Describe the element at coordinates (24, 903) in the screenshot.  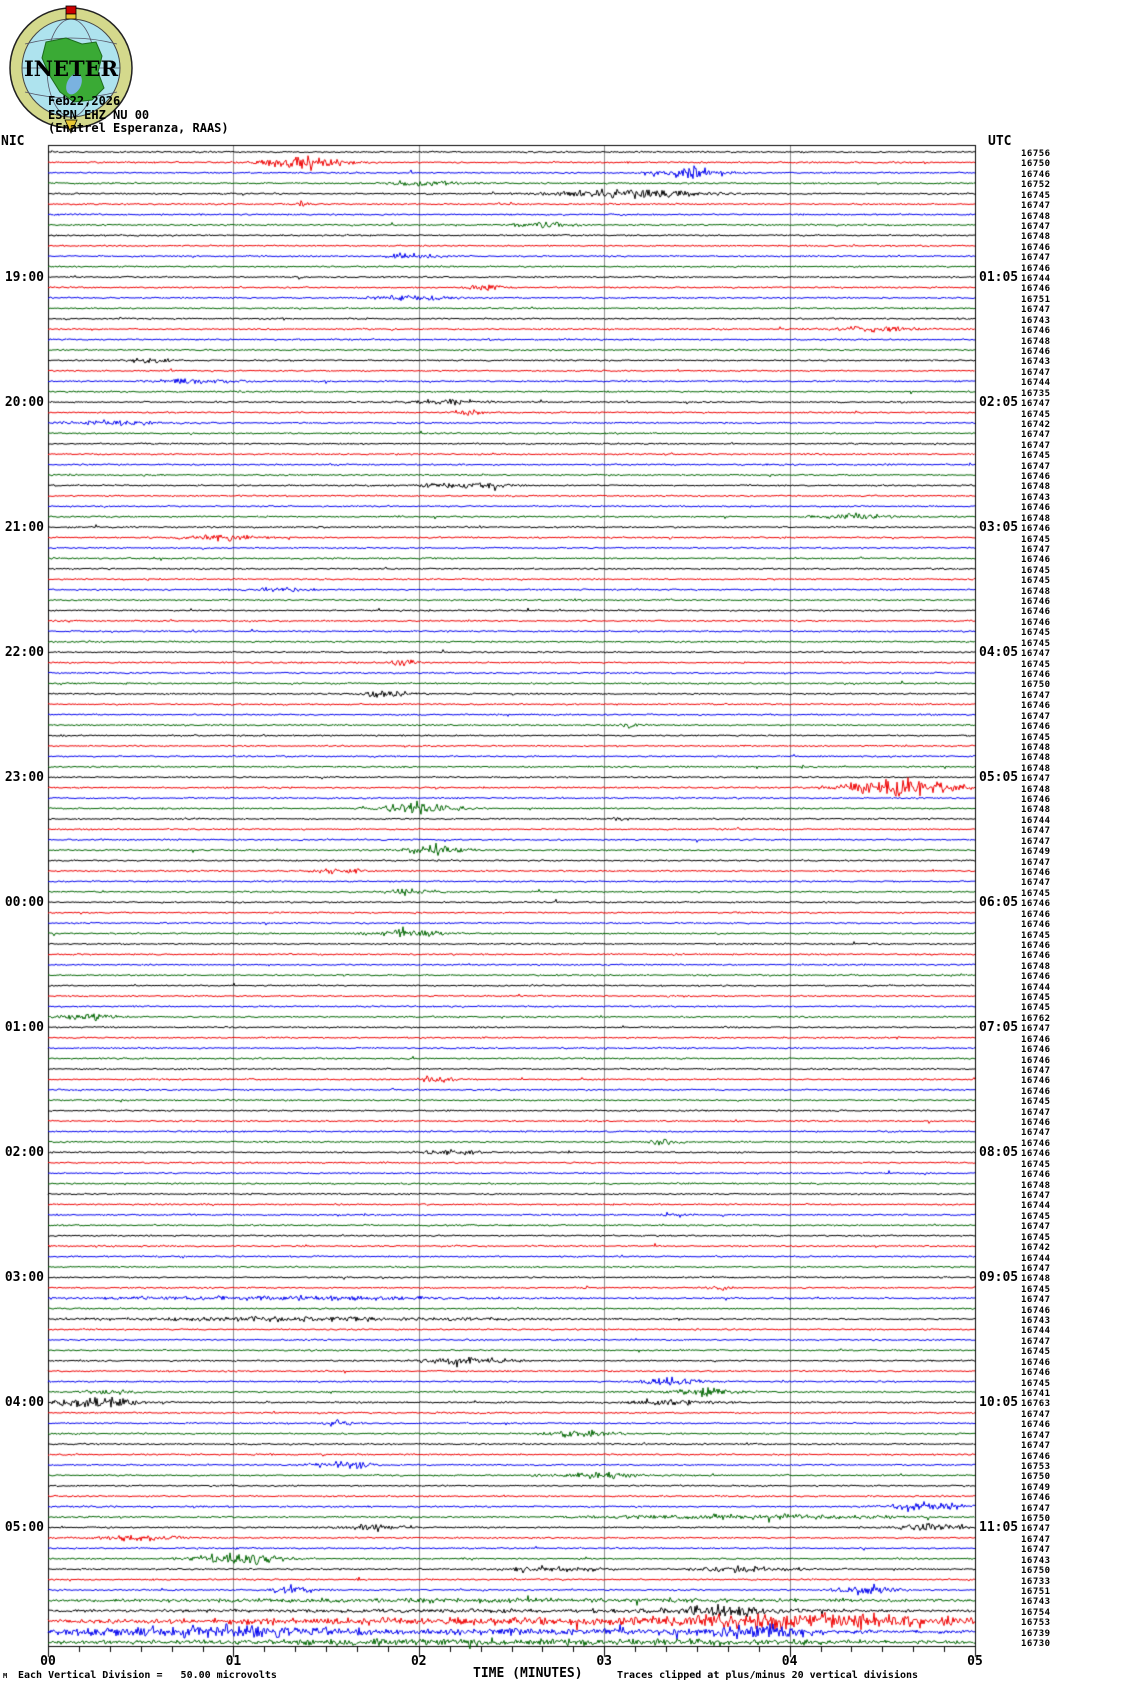
I see `hour-label-local: 00:00` at that location.